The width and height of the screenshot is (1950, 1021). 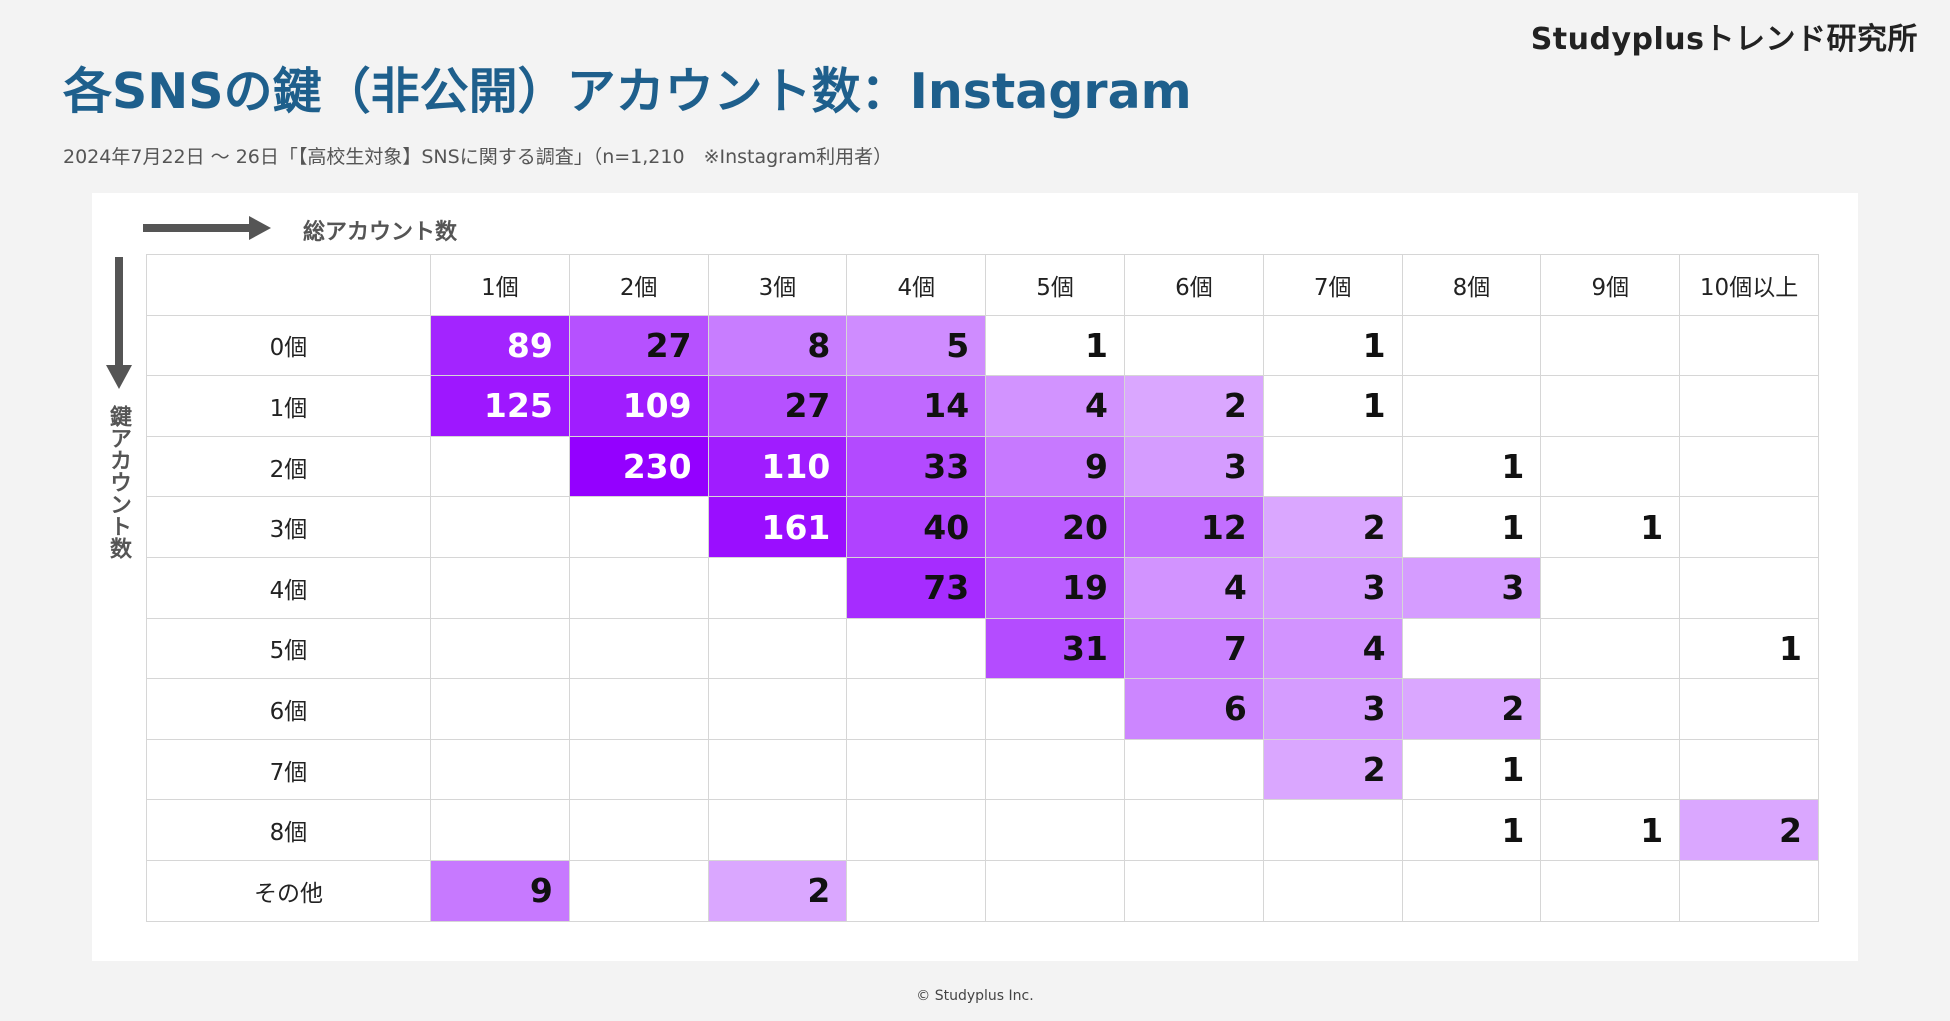 What do you see at coordinates (500, 406) in the screenshot?
I see `heatmap-cell: 125` at bounding box center [500, 406].